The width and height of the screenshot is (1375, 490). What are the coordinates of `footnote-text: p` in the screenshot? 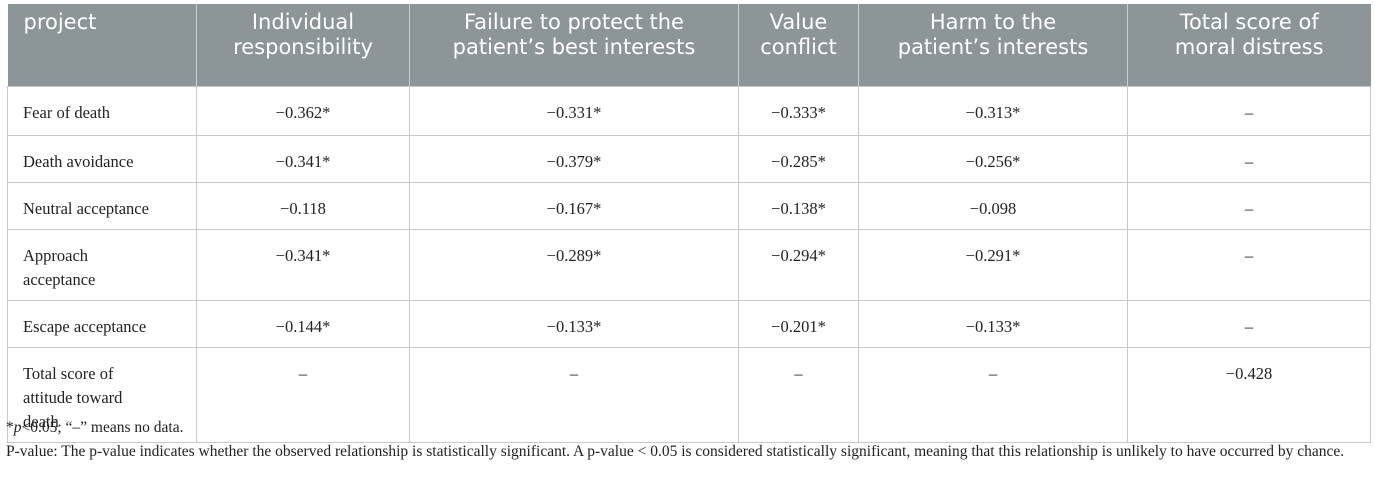 It's located at (17, 427).